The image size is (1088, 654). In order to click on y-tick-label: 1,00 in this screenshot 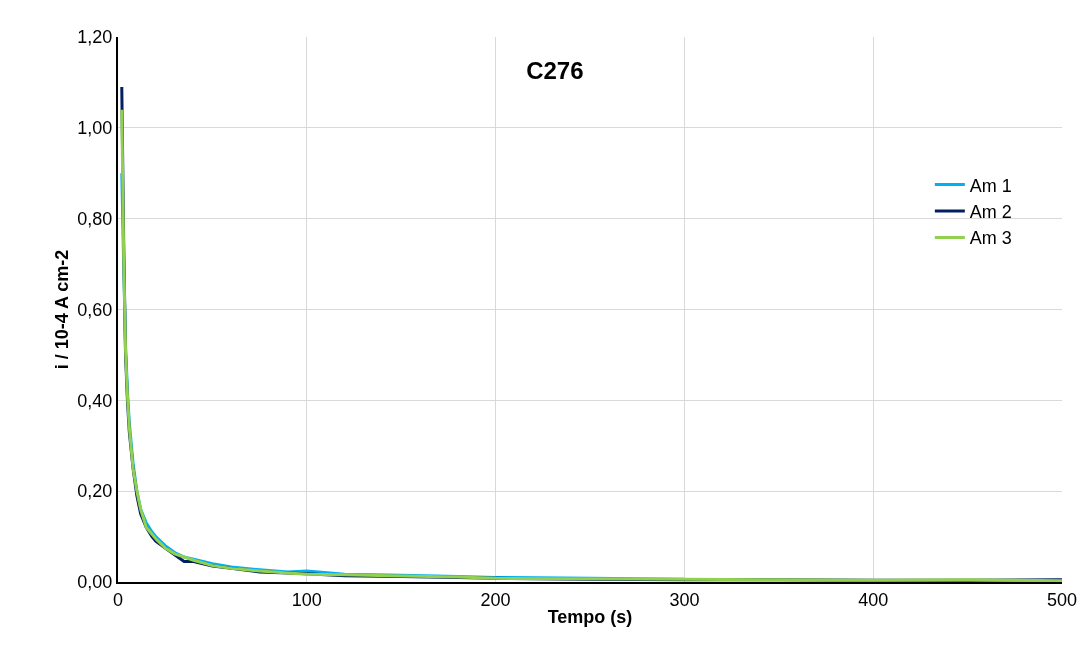, I will do `click(95, 128)`.